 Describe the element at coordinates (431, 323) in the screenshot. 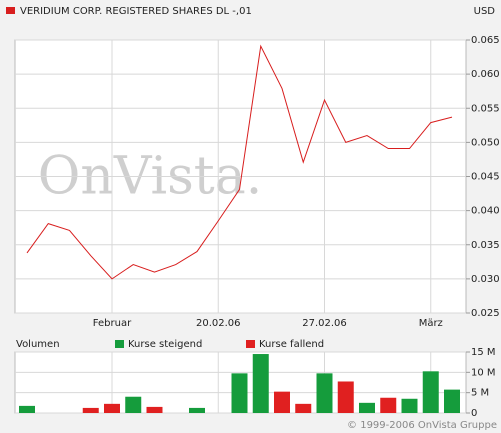

I see `x-tick-label: März` at that location.